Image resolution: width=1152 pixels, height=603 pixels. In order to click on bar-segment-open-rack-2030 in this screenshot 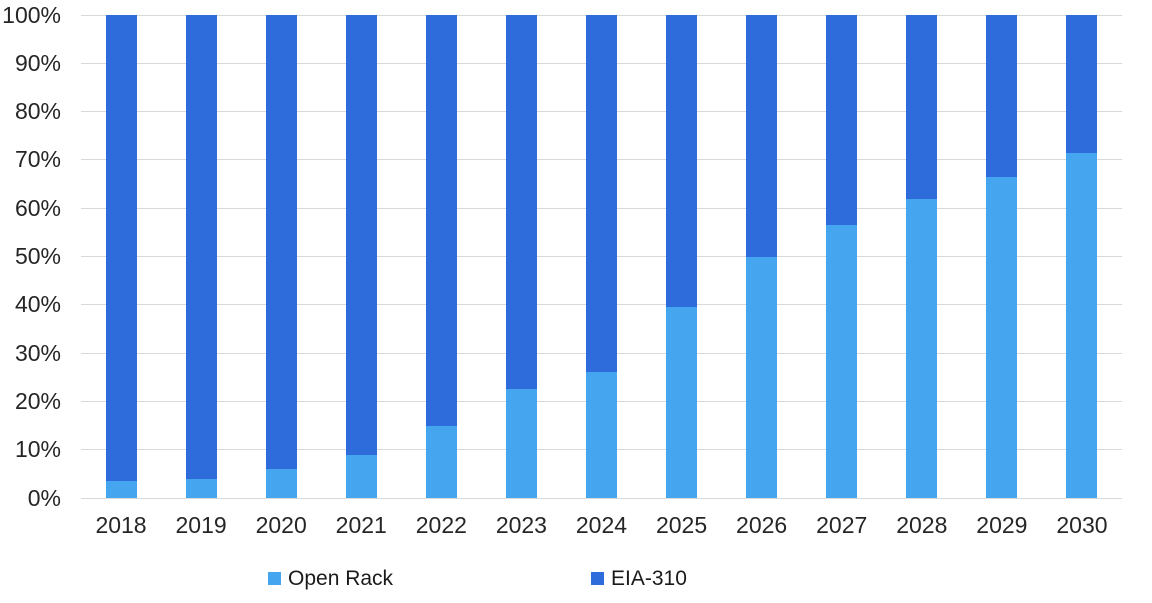, I will do `click(1082, 325)`.